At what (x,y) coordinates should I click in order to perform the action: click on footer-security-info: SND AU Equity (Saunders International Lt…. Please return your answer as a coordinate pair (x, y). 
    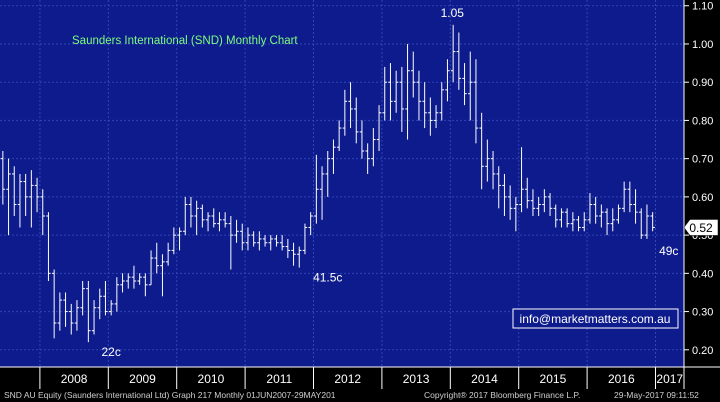
    Looking at the image, I should click on (170, 395).